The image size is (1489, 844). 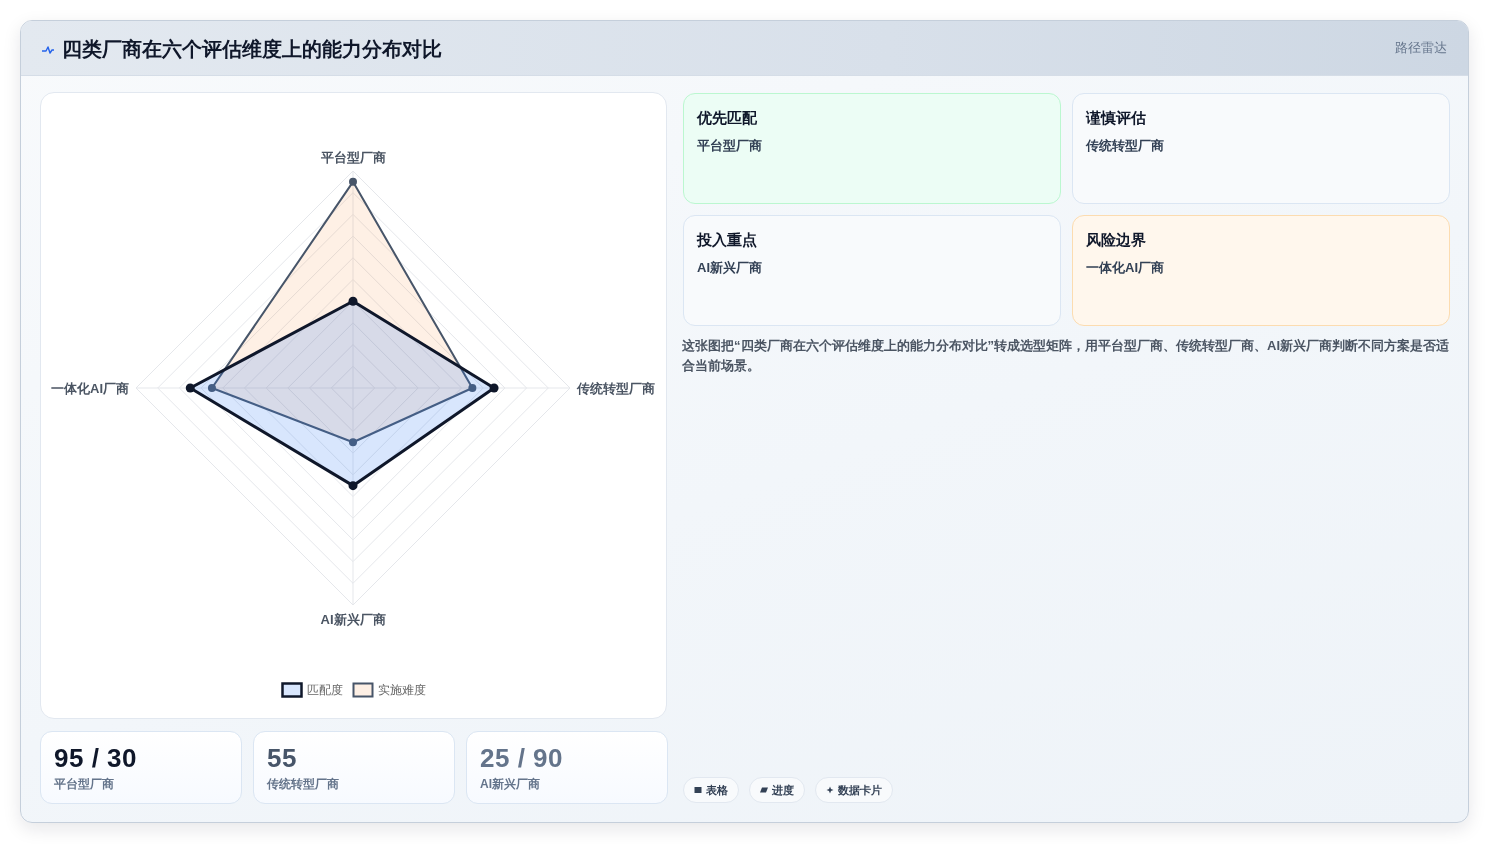 I want to click on text: 风险边界, so click(x=1116, y=240).